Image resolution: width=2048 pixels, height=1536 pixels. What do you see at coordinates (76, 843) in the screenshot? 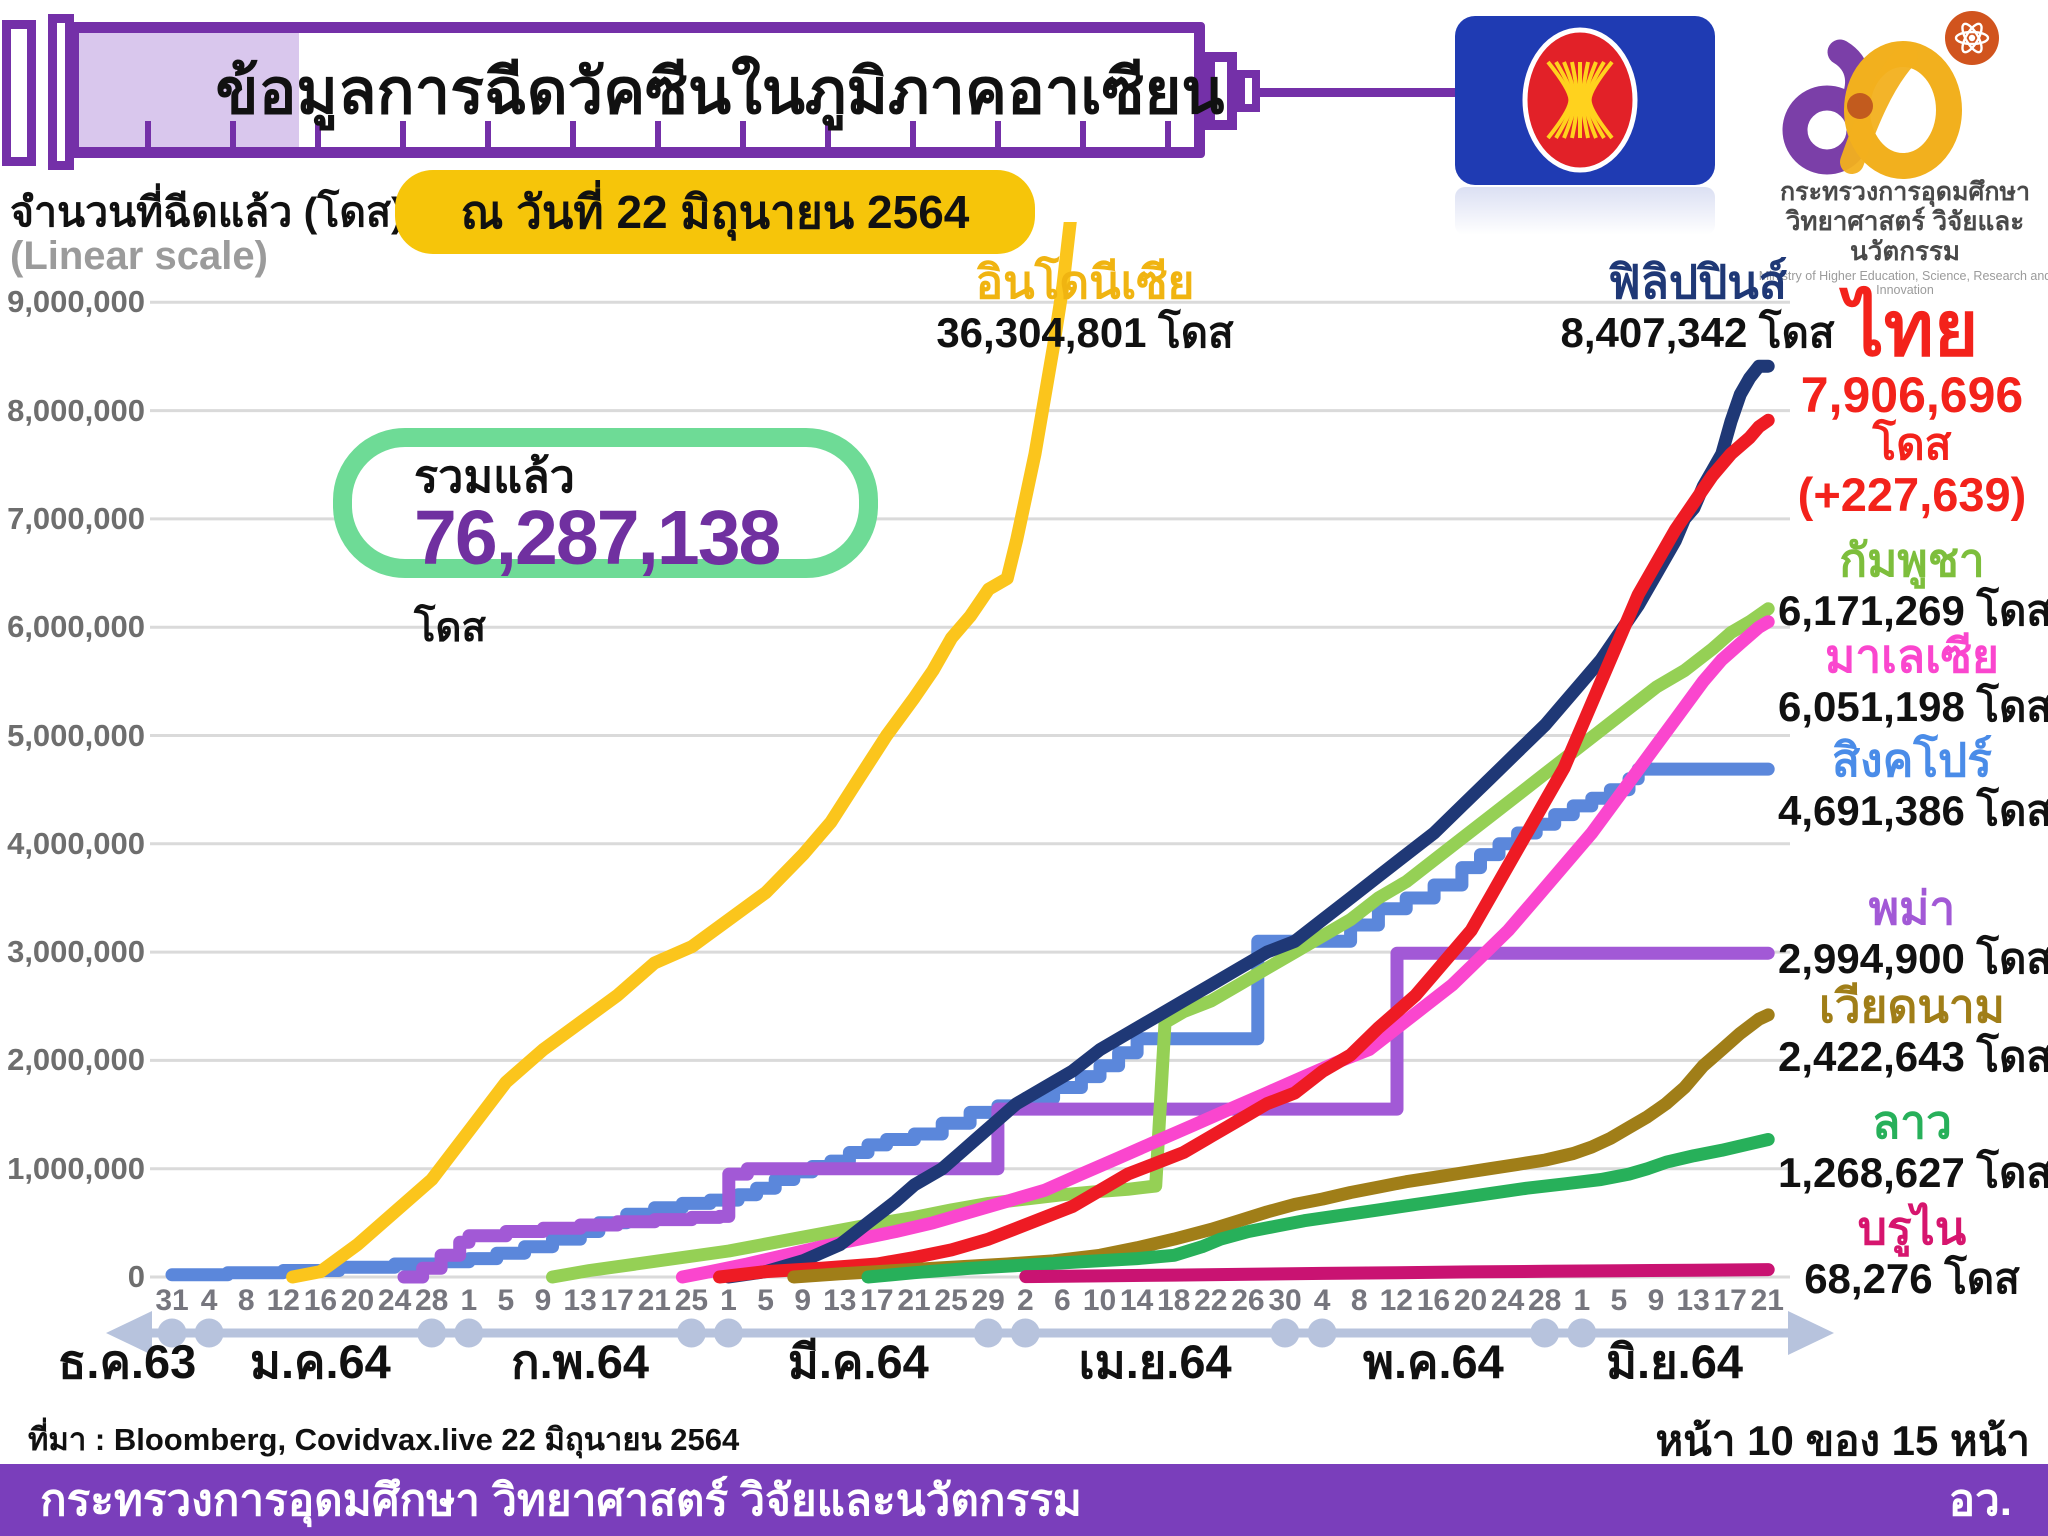
I see `y-axis-label: 4,000,000` at bounding box center [76, 843].